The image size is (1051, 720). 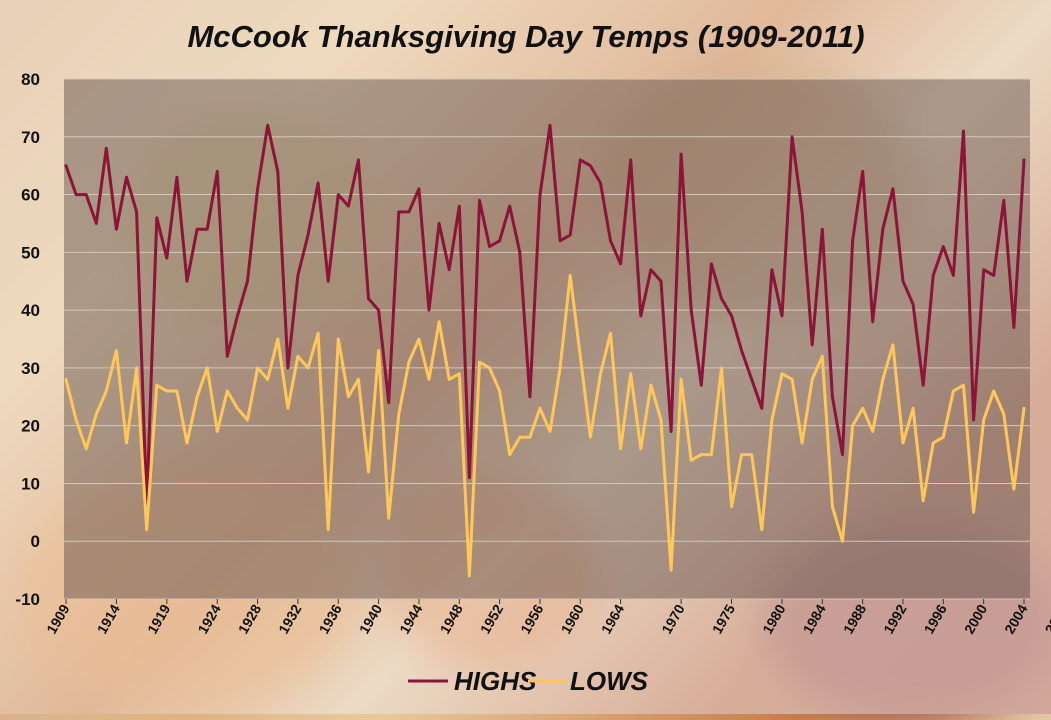 I want to click on y-tick-label: 70, so click(x=30, y=137).